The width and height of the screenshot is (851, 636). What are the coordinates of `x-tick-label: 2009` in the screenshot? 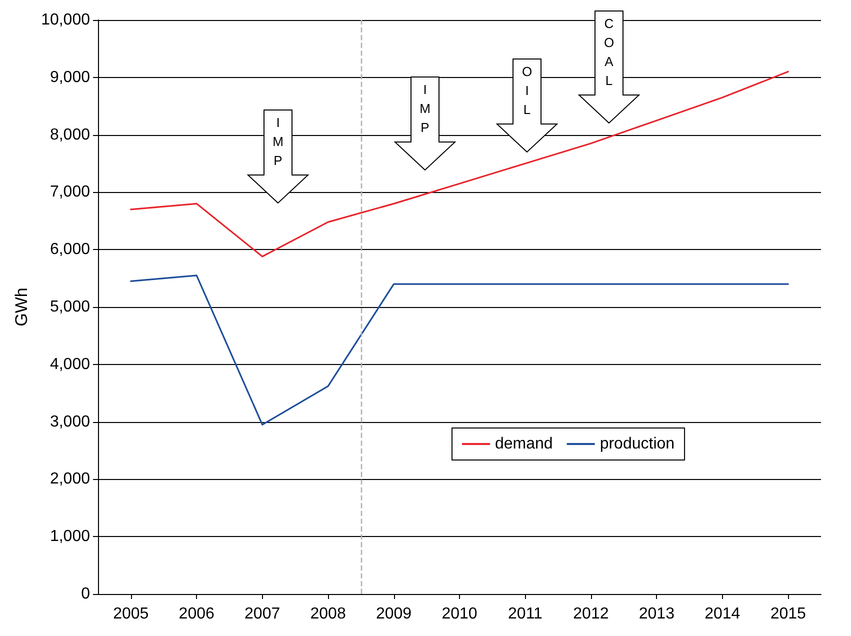 It's located at (394, 614).